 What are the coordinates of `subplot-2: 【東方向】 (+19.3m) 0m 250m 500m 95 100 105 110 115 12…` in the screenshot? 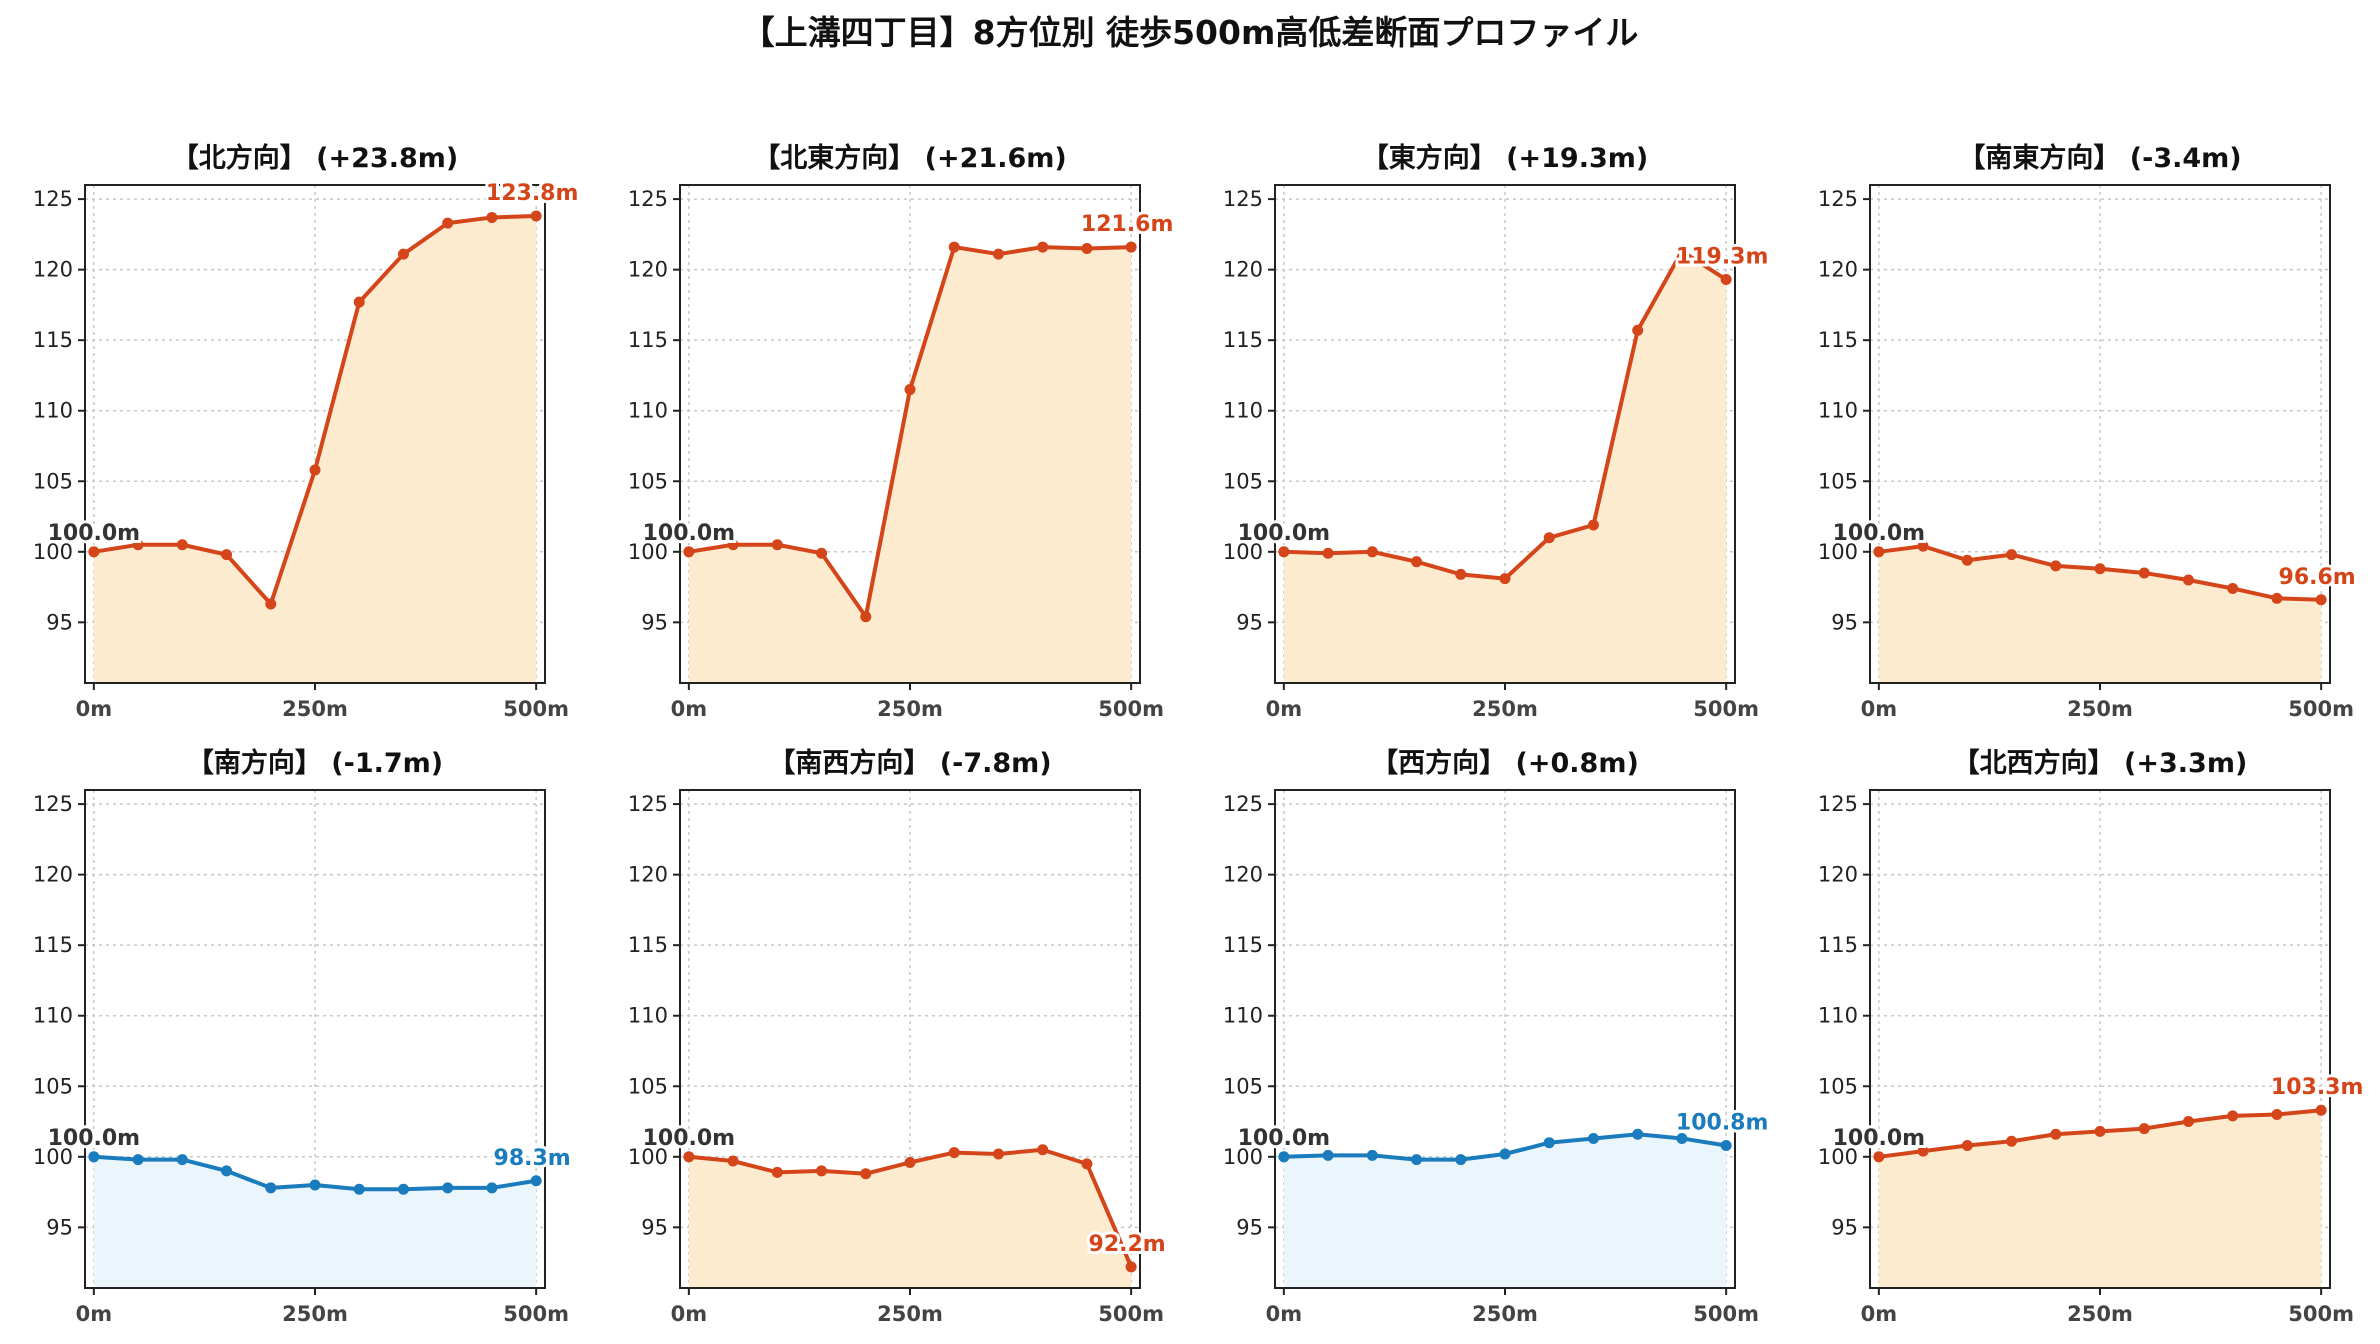 It's located at (1497, 431).